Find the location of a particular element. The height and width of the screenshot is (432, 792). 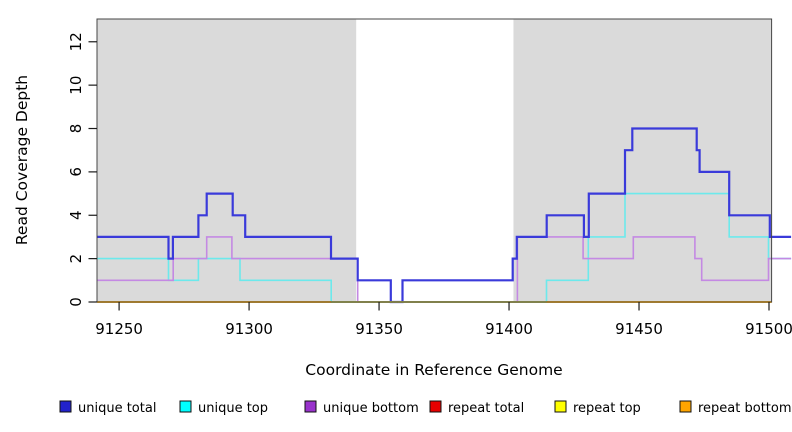

legend-swatch-repeat-bottom is located at coordinates (685, 406).